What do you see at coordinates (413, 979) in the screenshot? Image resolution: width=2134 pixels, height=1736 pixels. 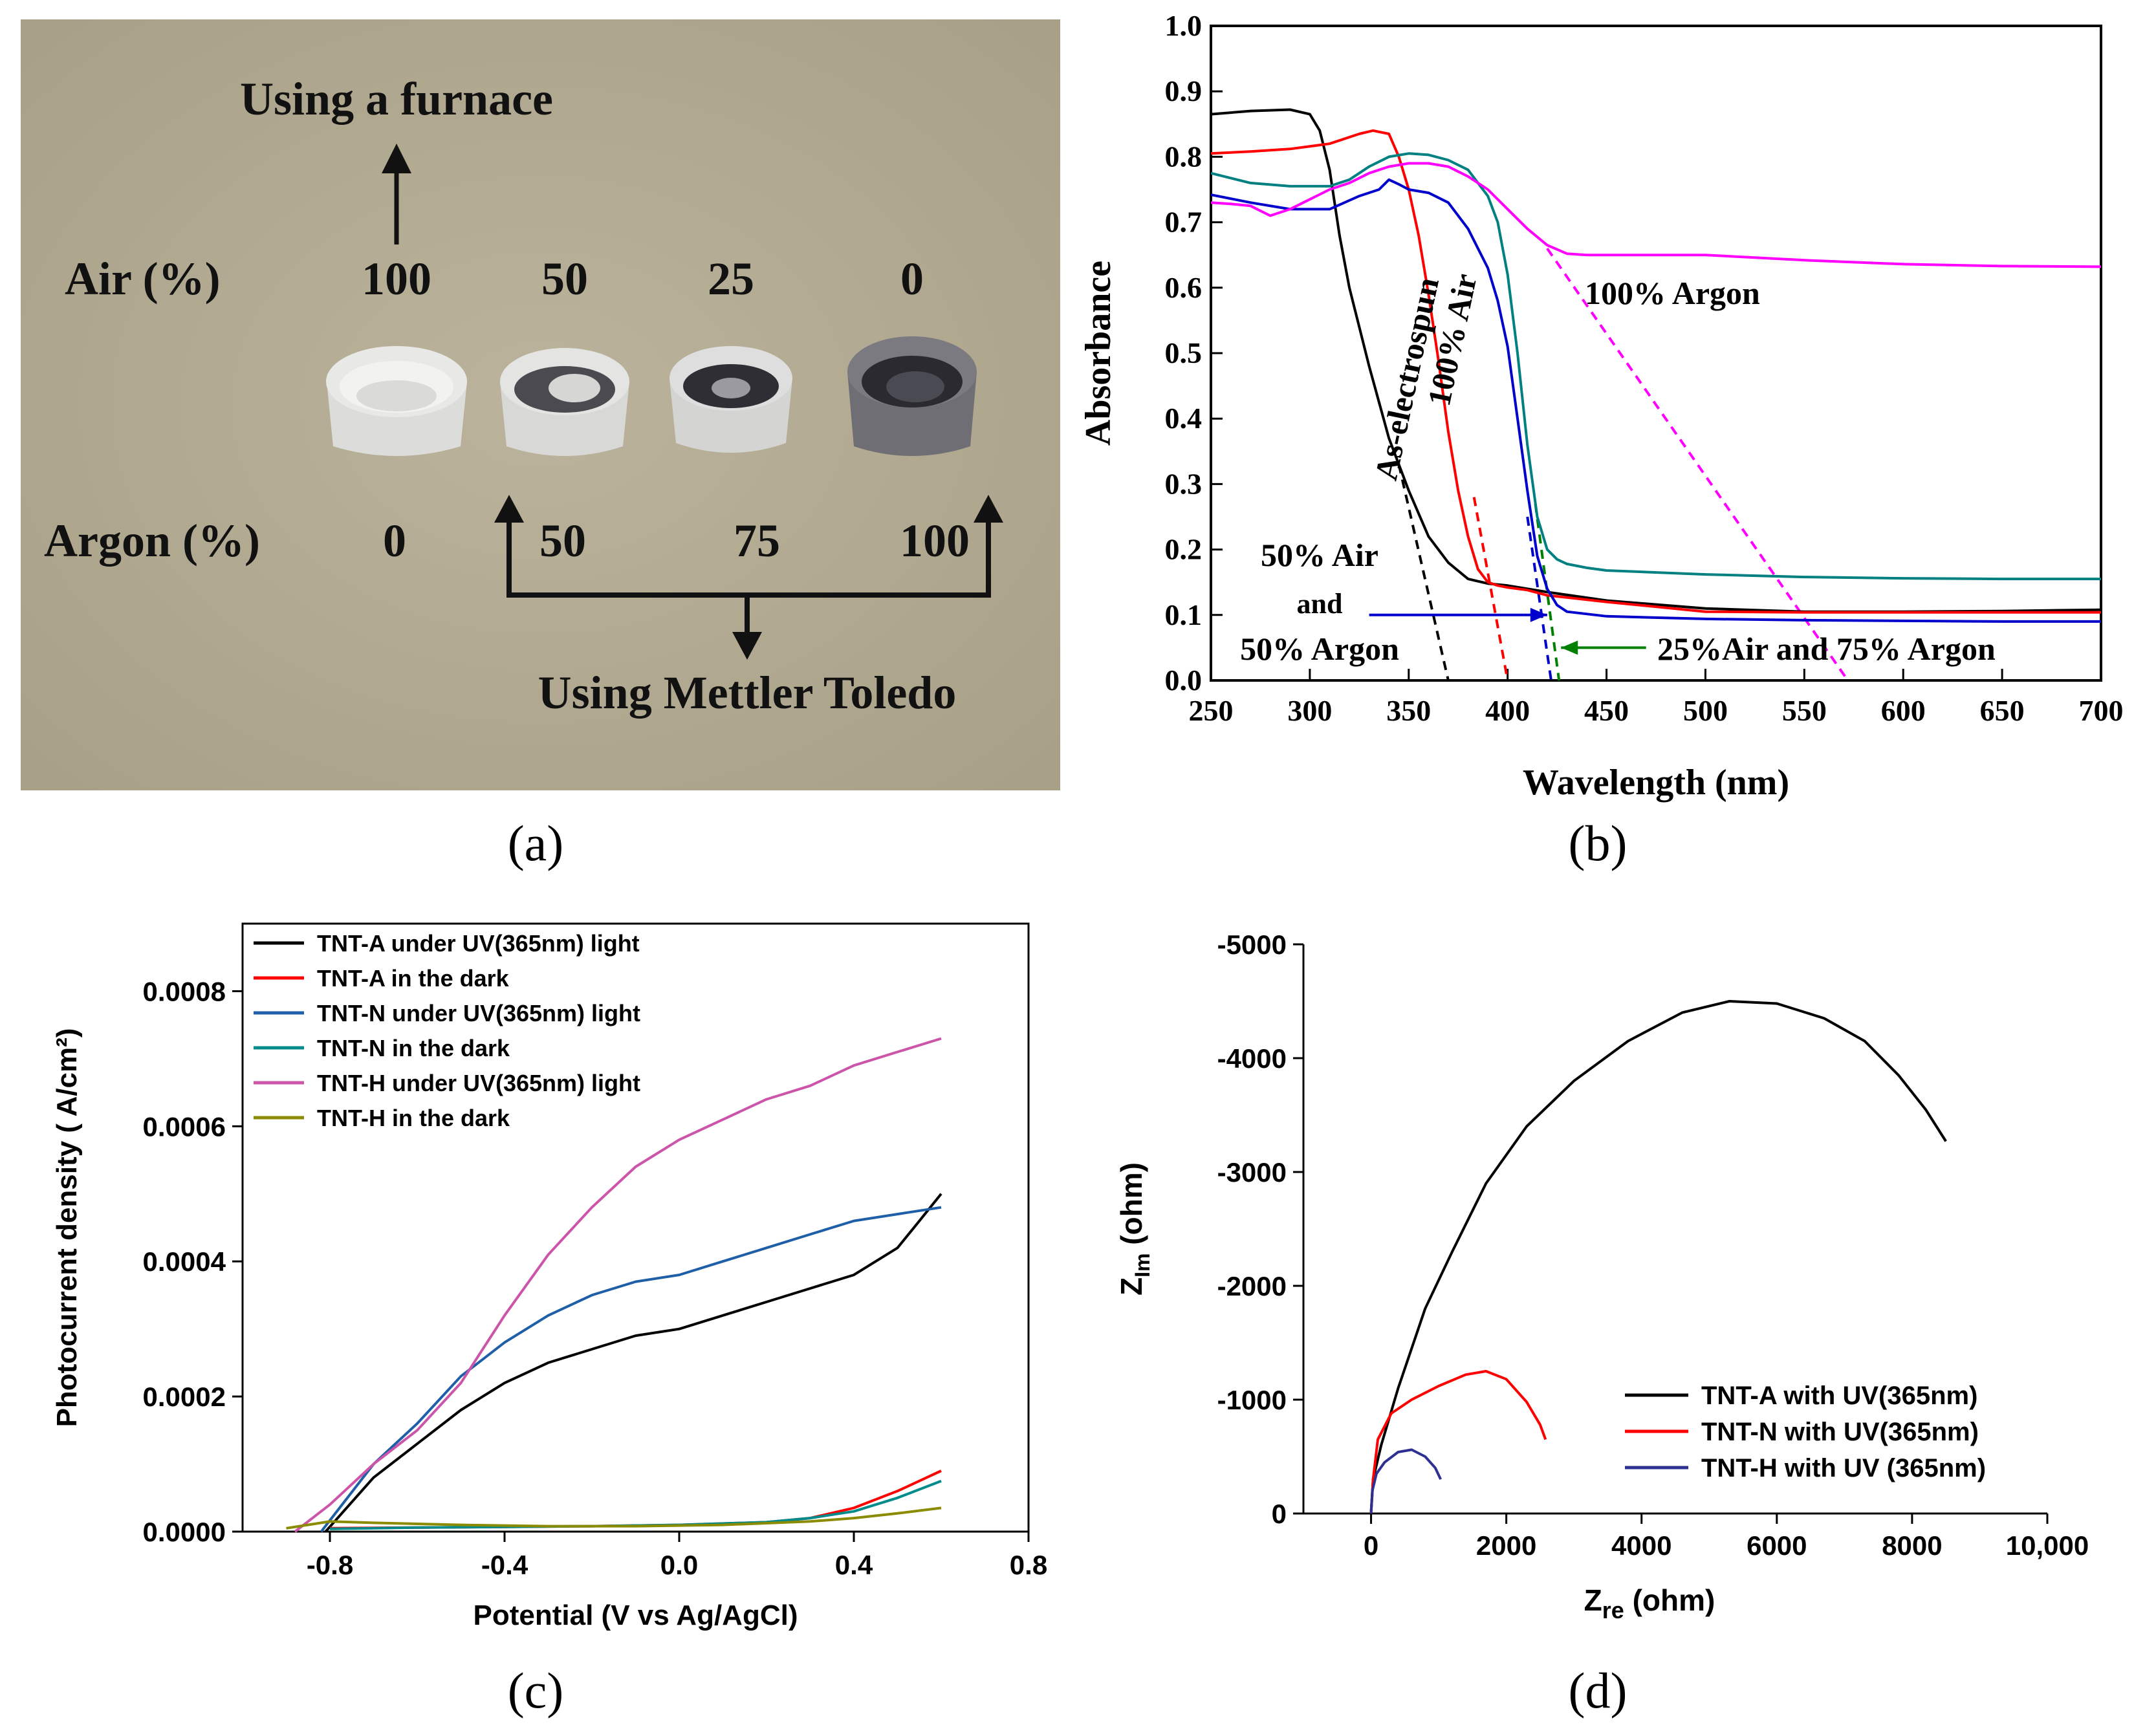 I see `legend-label: TNT-A in the dark` at bounding box center [413, 979].